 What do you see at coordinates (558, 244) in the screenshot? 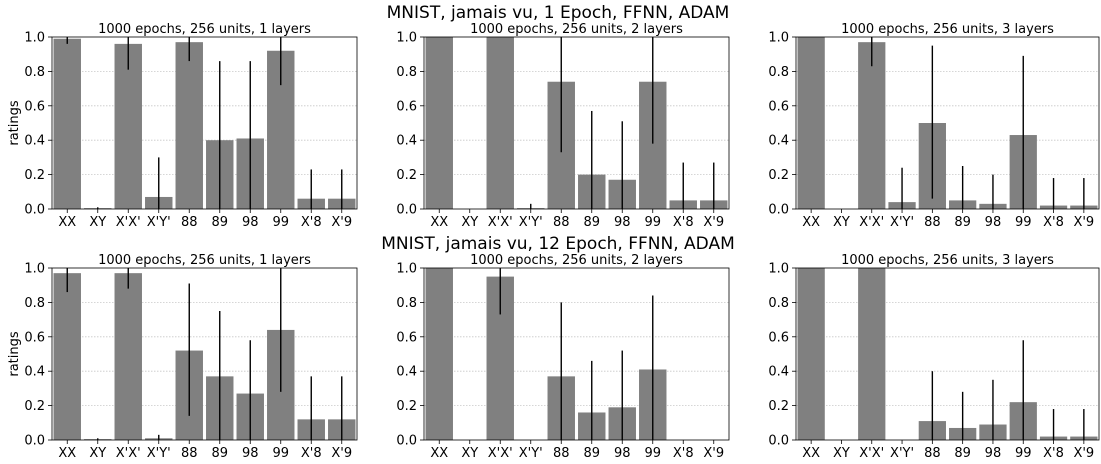
I see `suptitle-bottom: MNIST, jamais vu, 12 Epoch, FFNN, ADAM` at bounding box center [558, 244].